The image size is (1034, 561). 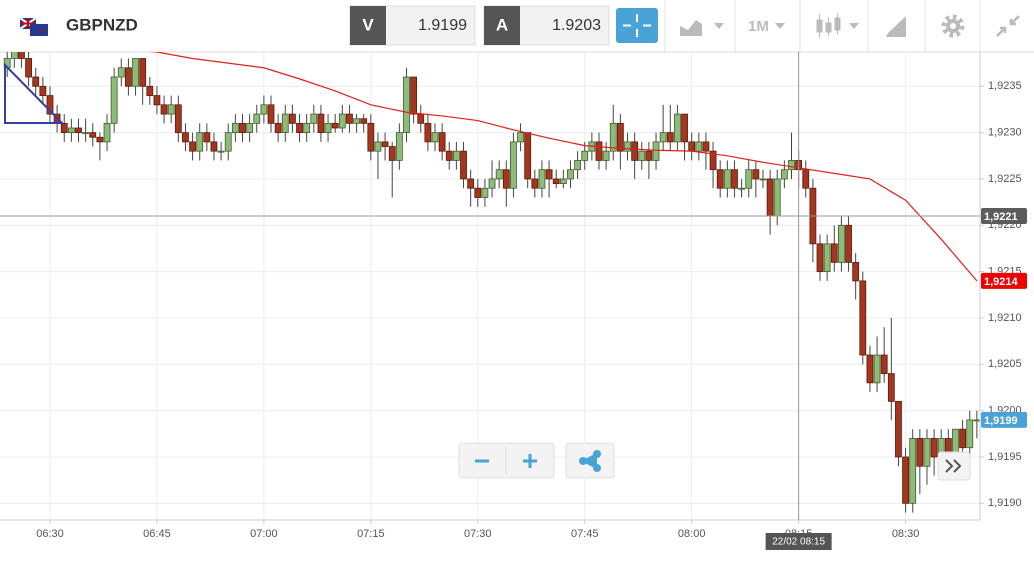 I want to click on share-icon, so click(x=590, y=461).